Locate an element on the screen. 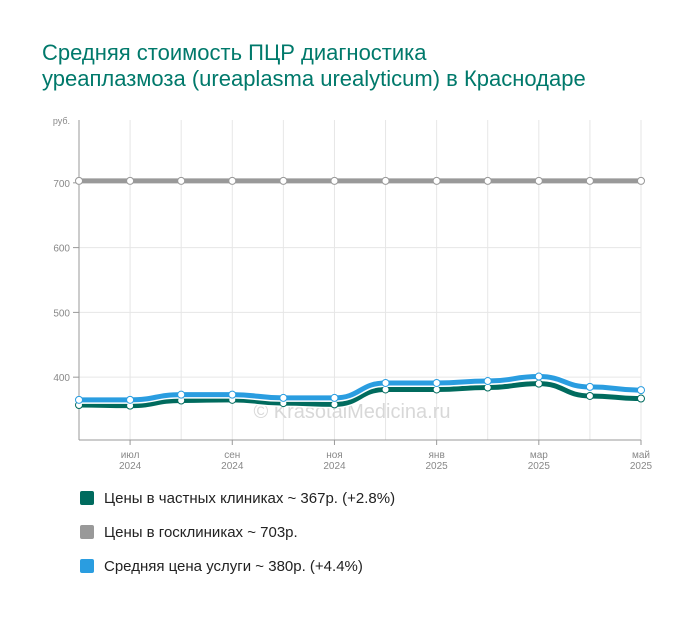  legend-item: Цены в госклиниках ~ 703р. is located at coordinates (189, 532).